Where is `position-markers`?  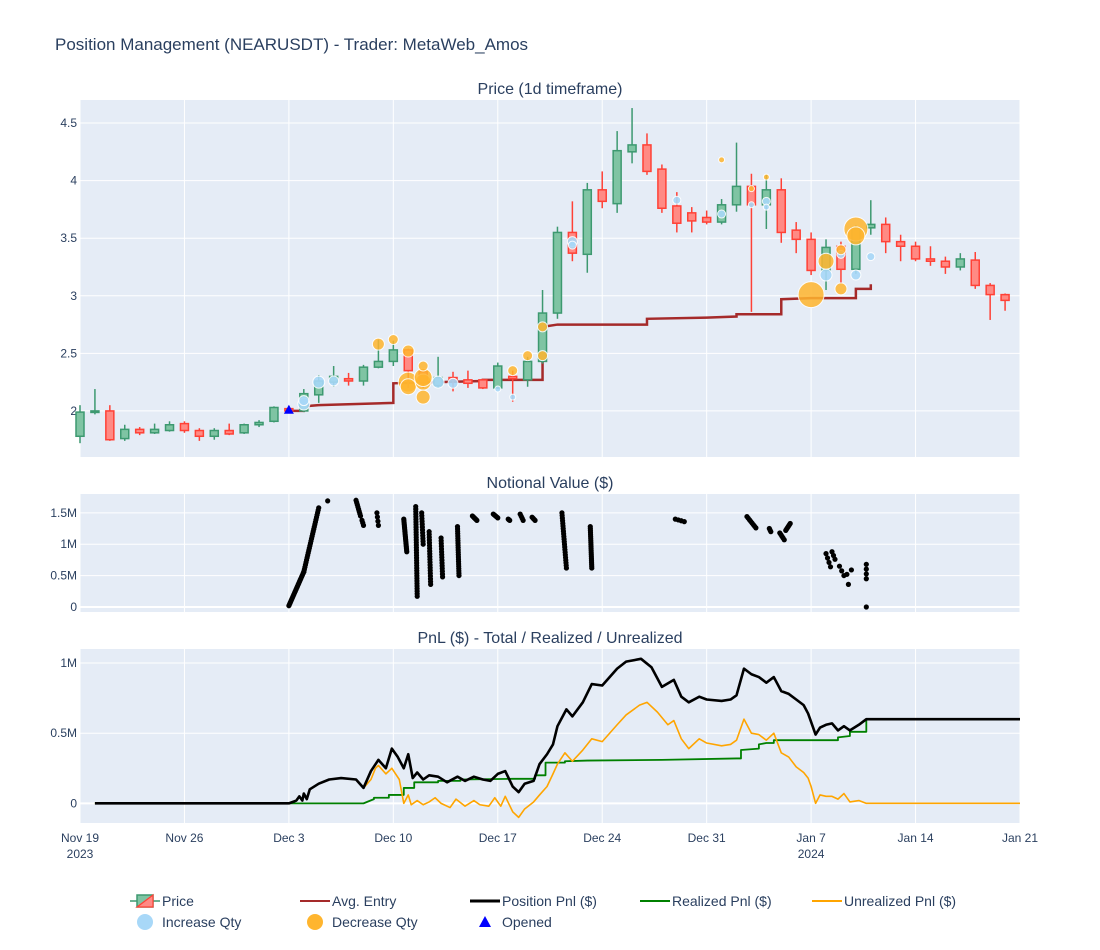
position-markers is located at coordinates (579, 285).